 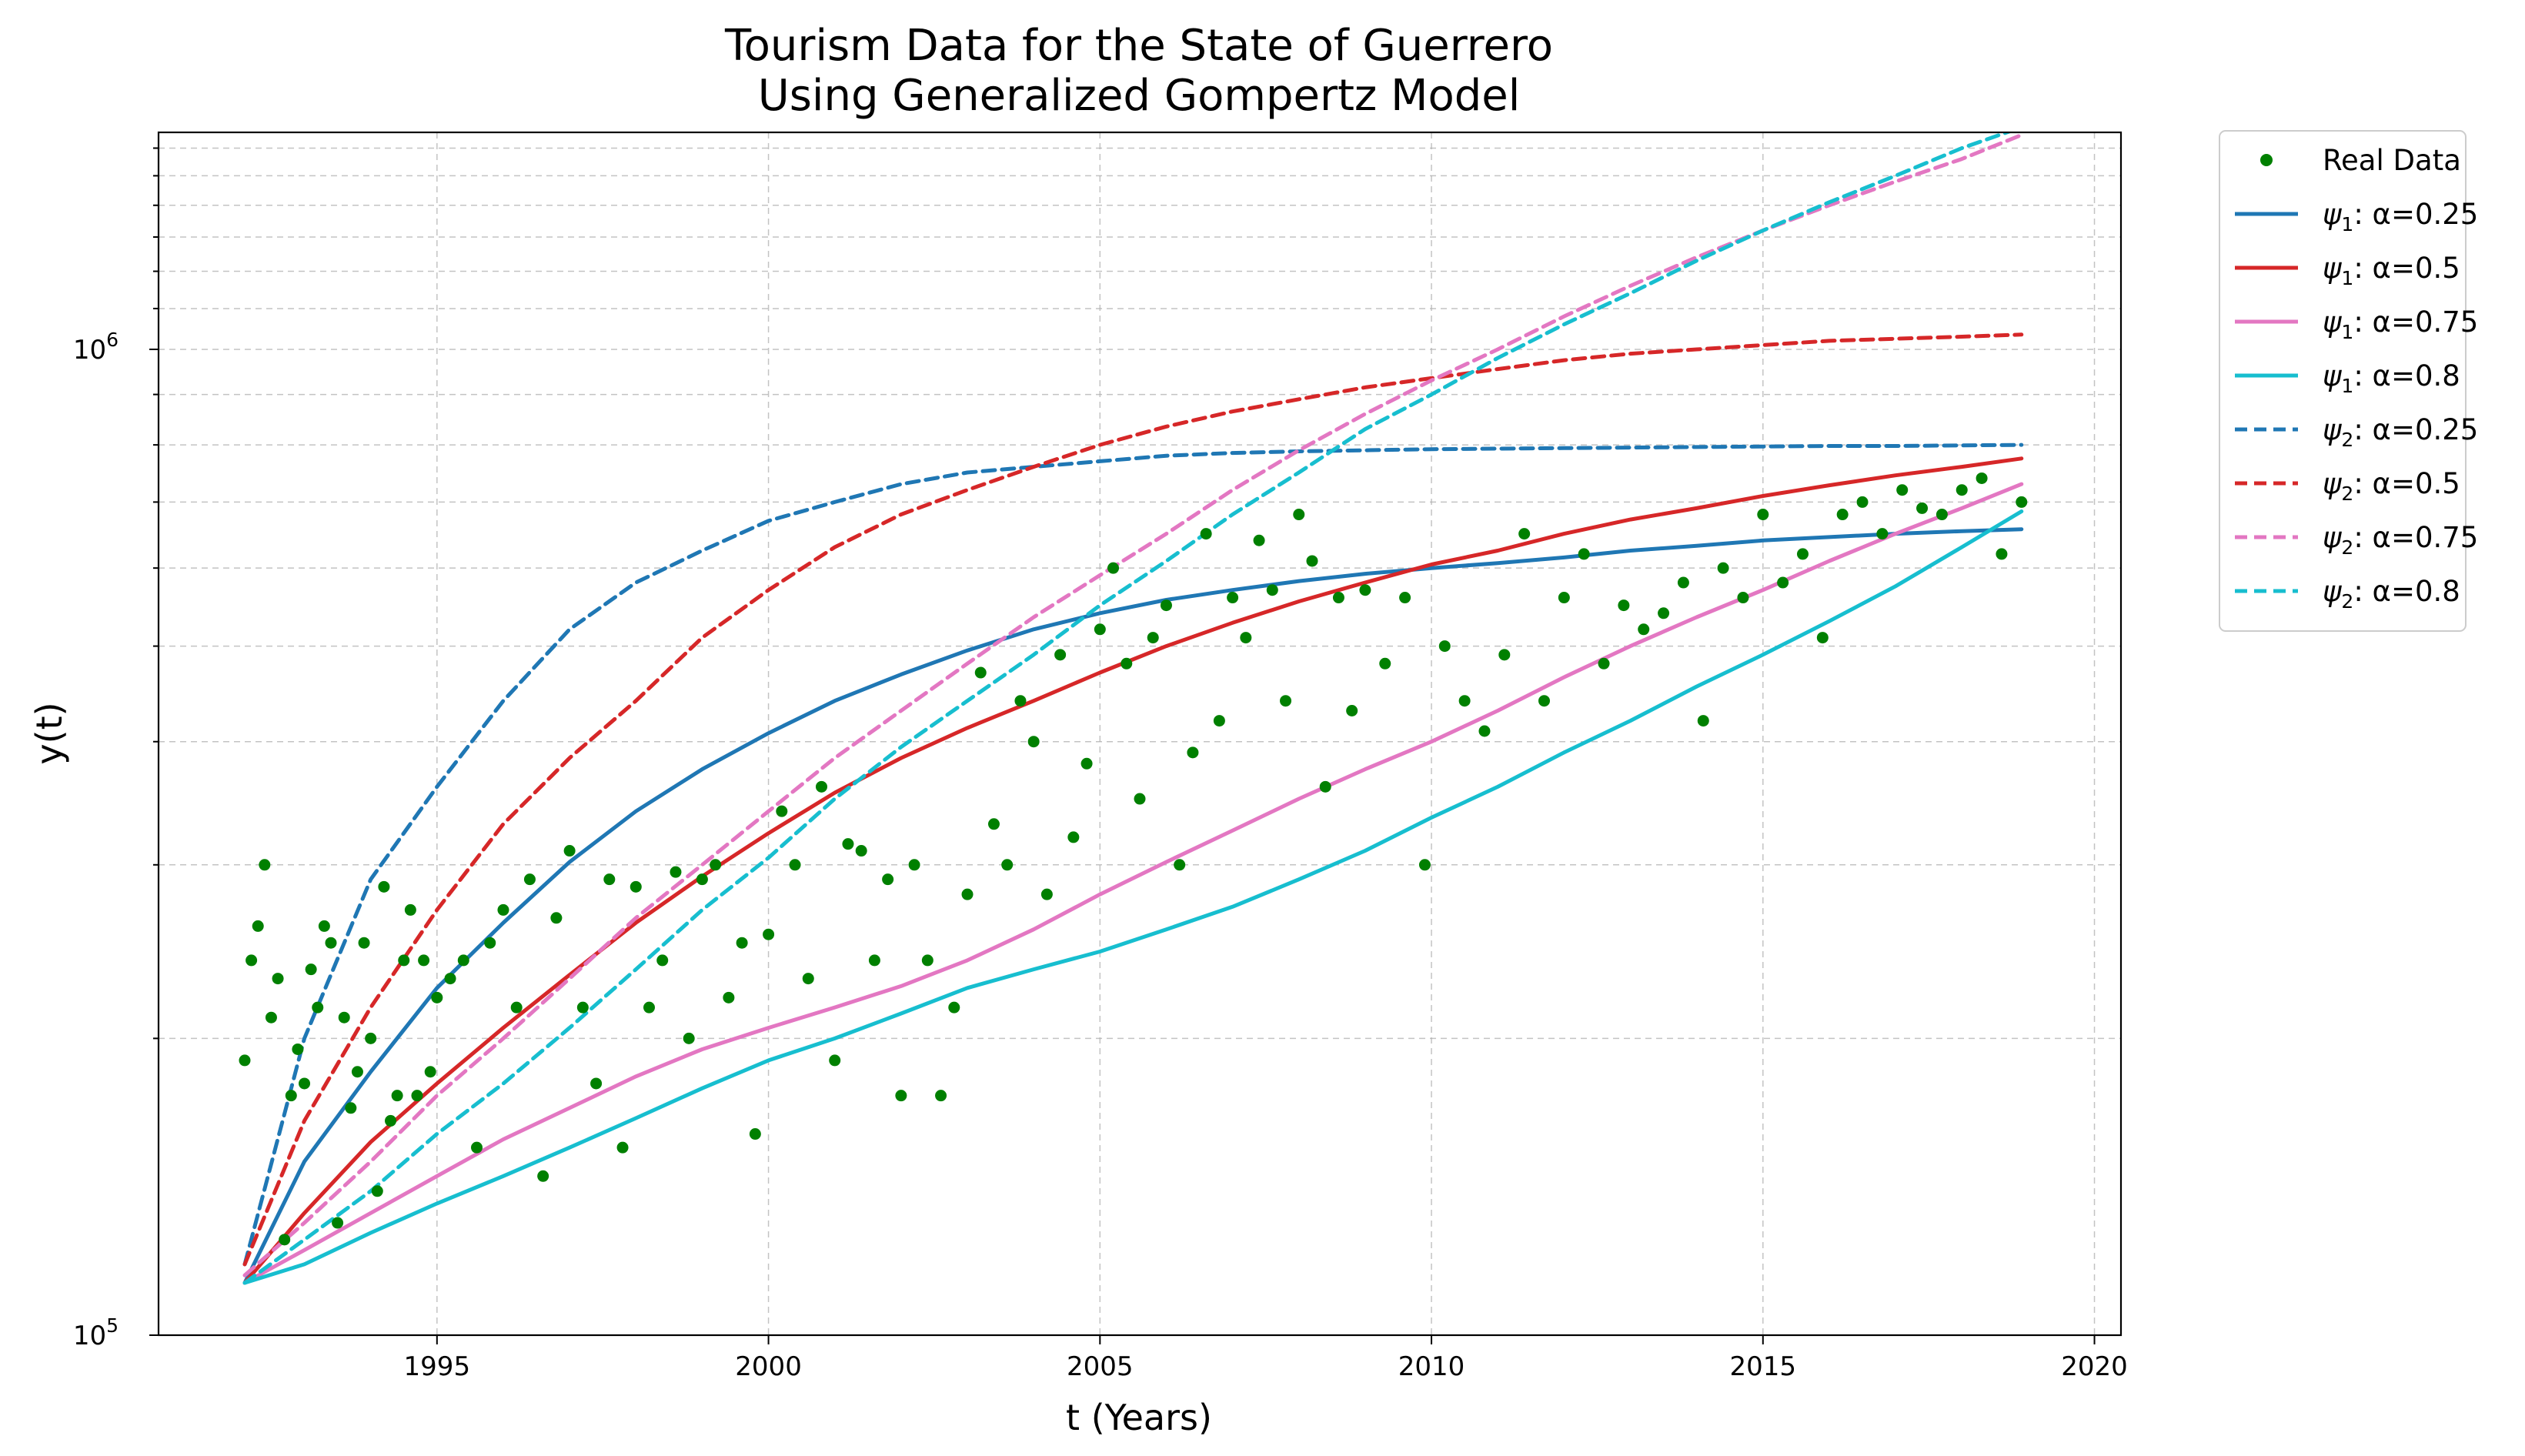 I want to click on legend-label: ψ1: α=0.75, so click(x=2400, y=324).